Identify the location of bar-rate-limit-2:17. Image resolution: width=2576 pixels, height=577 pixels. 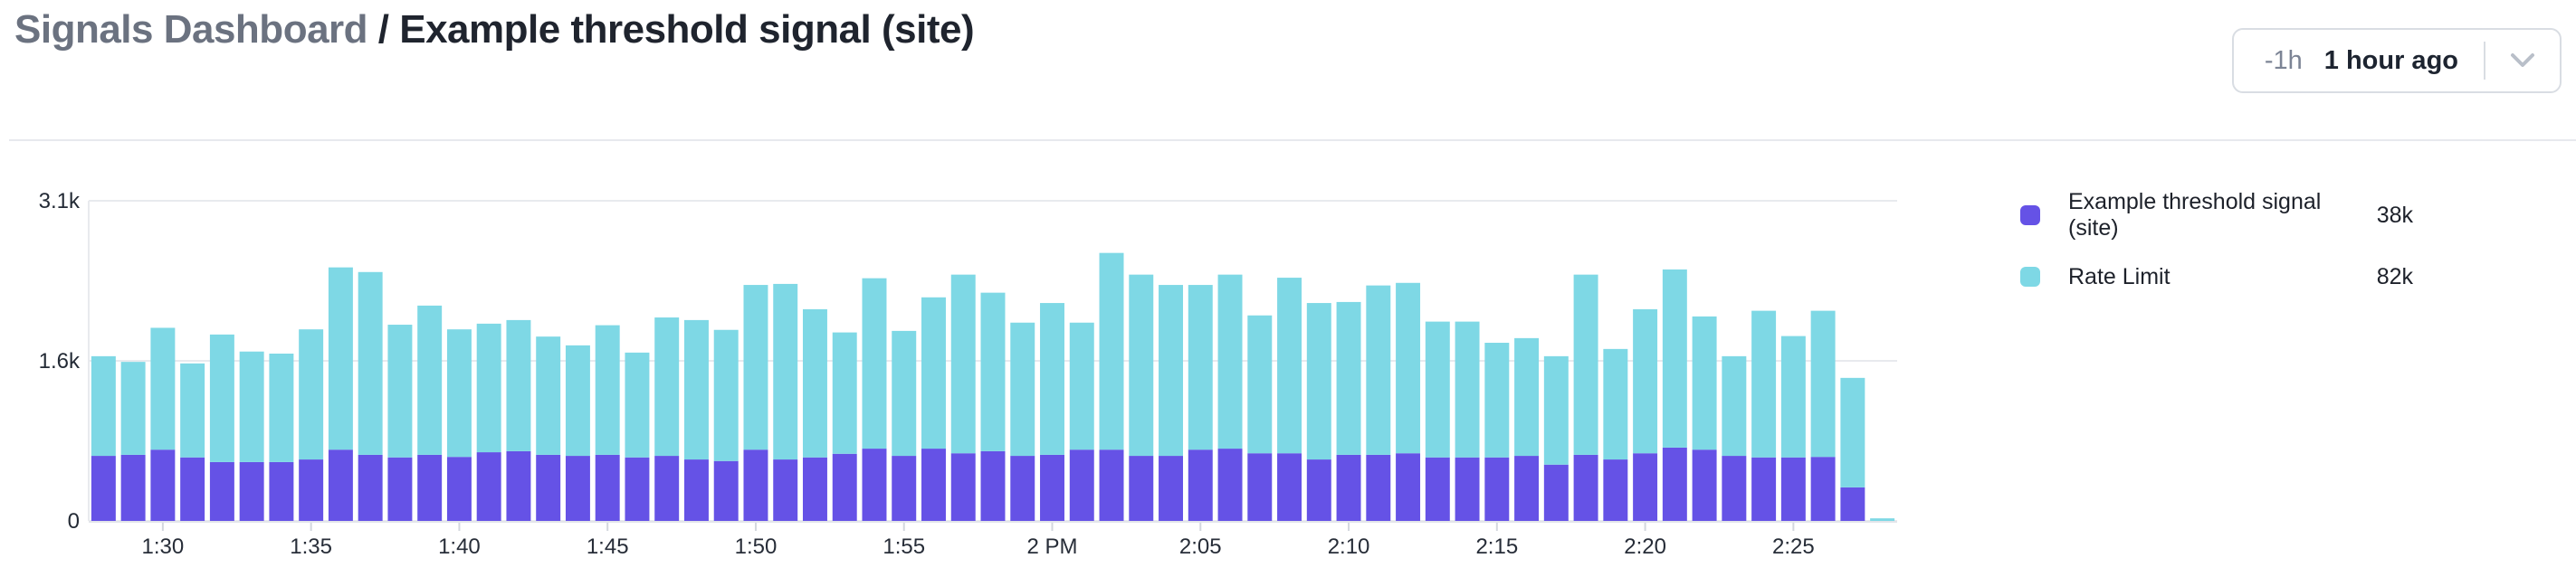
(1556, 410).